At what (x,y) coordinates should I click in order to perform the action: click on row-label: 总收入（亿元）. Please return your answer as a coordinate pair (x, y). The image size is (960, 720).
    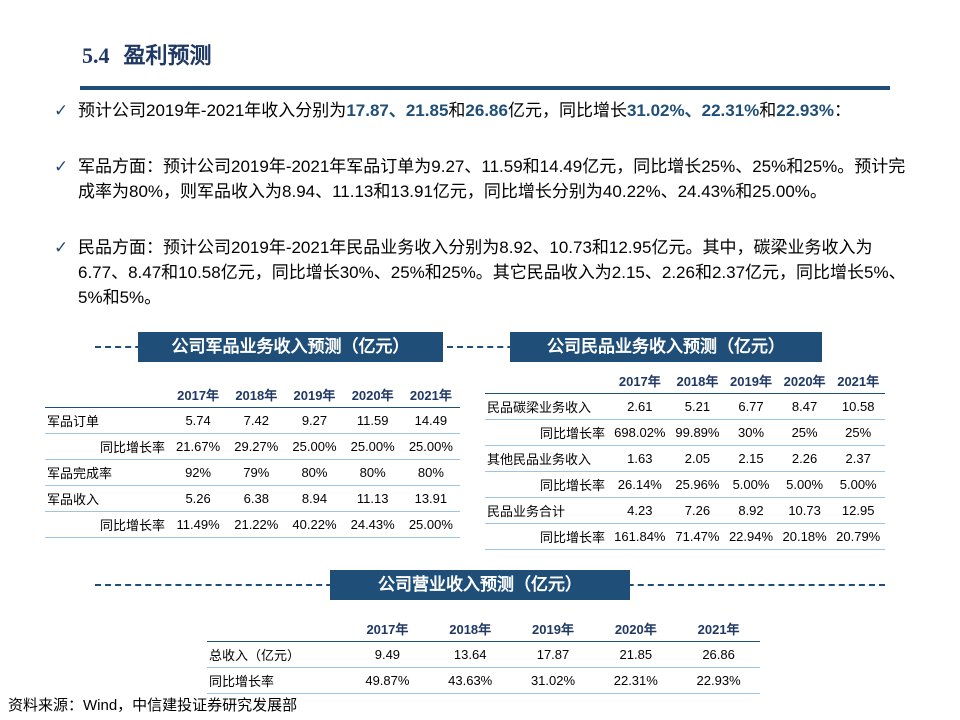
    Looking at the image, I should click on (276, 654).